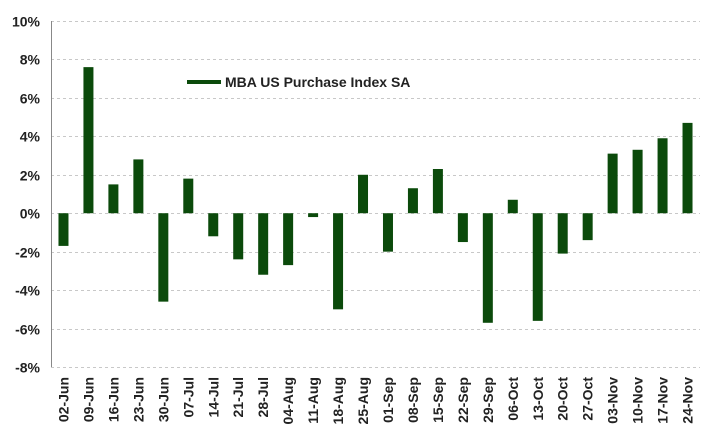  I want to click on x-tick-label: 14-Jul, so click(213, 397).